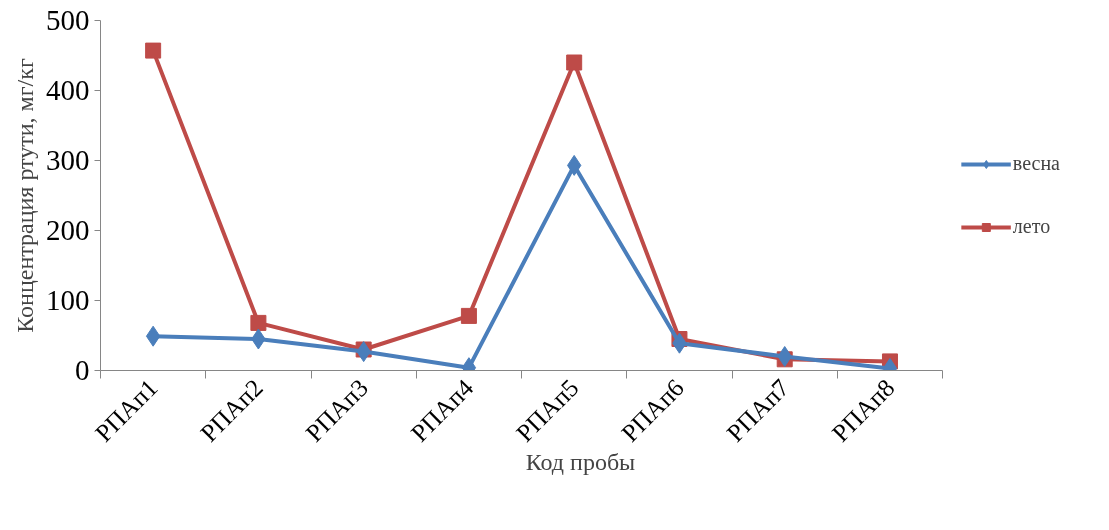  What do you see at coordinates (68, 230) in the screenshot?
I see `y-tick-label: 200` at bounding box center [68, 230].